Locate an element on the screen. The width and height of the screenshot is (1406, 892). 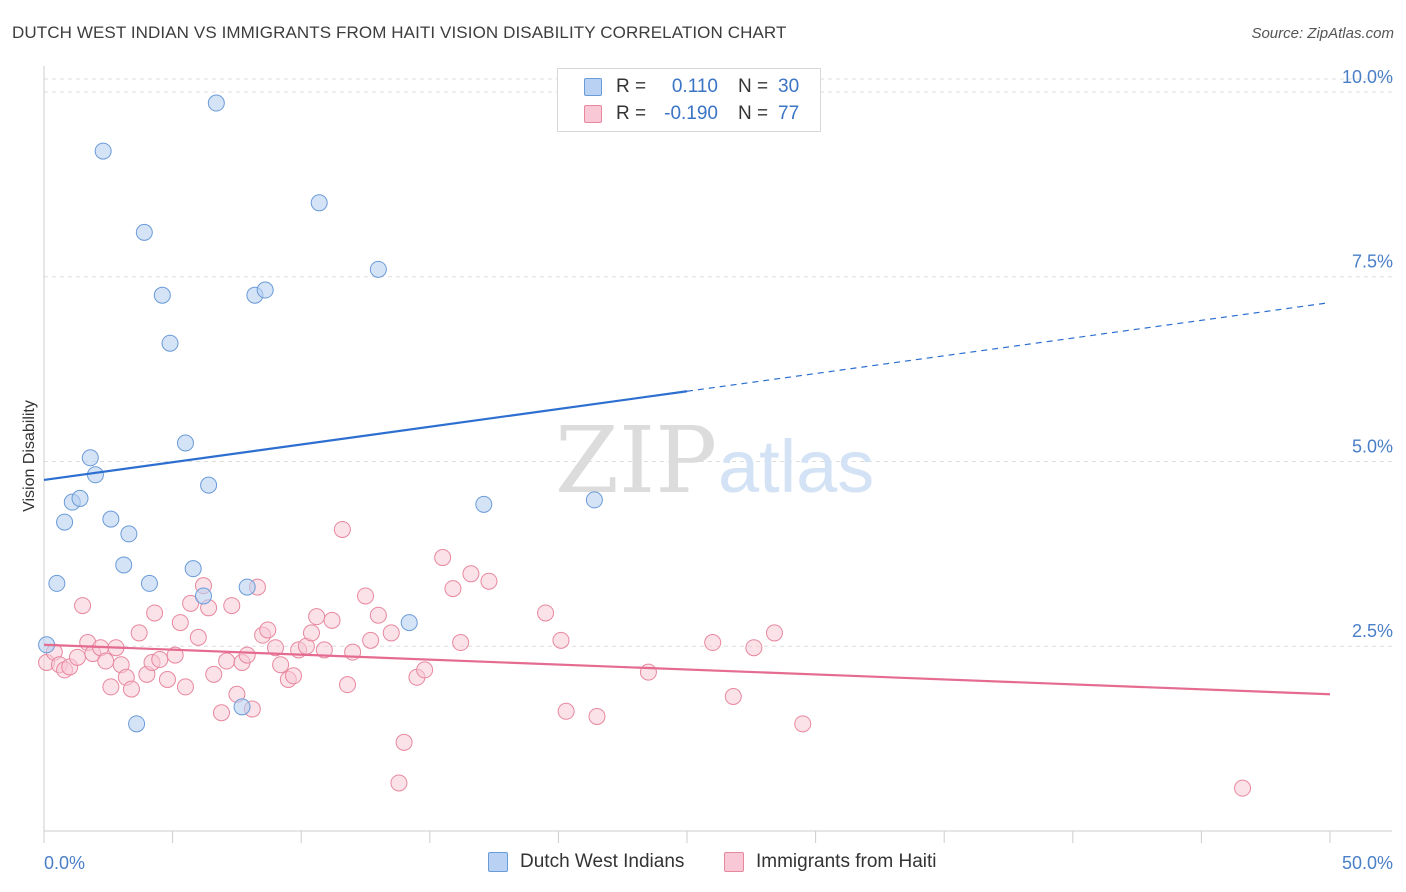
watermark-atlas: atlas is located at coordinates (796, 466).